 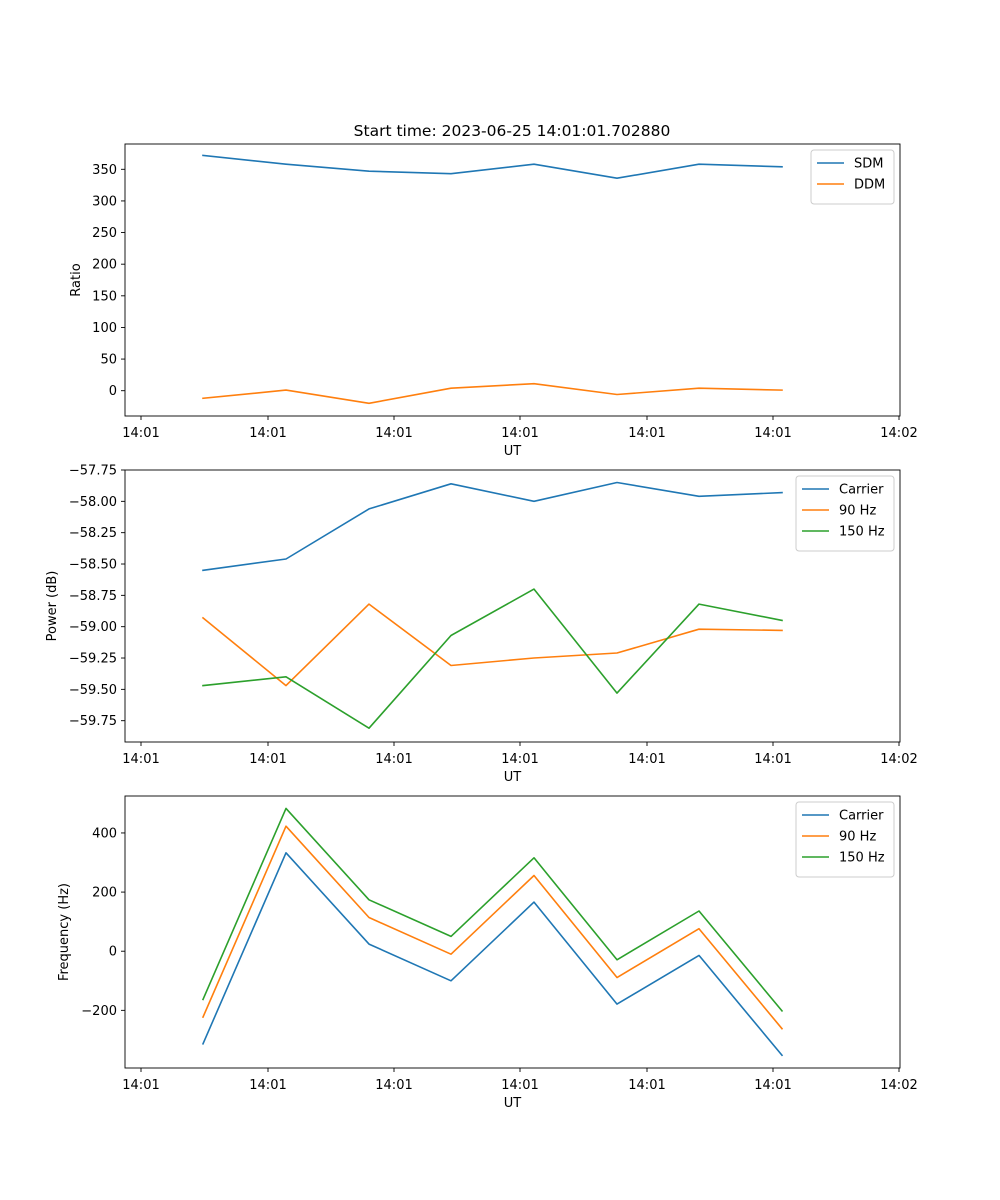 I want to click on figure-title: Start time: 2023-06-25 14:01:01.702880, so click(x=512, y=131).